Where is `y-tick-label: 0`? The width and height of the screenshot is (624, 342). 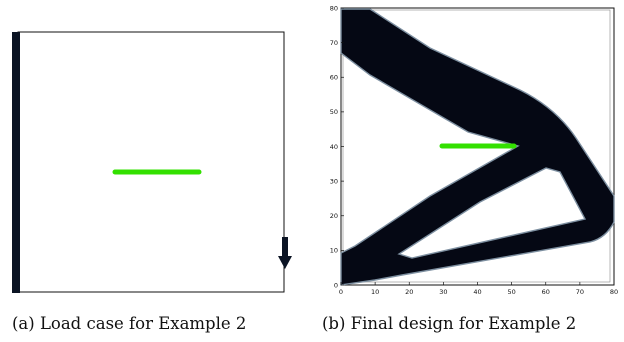 y-tick-label: 0 is located at coordinates (336, 285).